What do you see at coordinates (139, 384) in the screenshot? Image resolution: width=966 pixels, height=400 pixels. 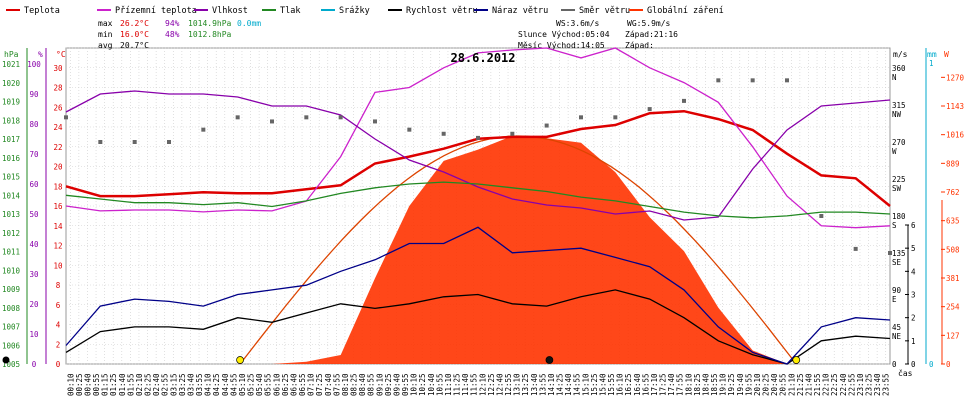 I see `x-tick-label: 02:10` at bounding box center [139, 384].